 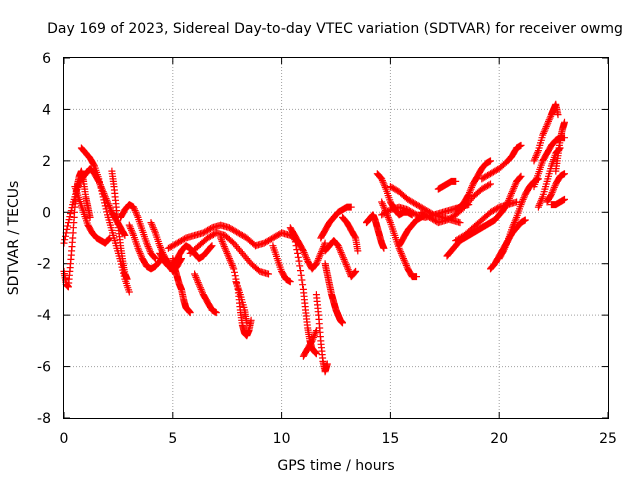 What do you see at coordinates (282, 439) in the screenshot?
I see `x-tick-label: 10` at bounding box center [282, 439].